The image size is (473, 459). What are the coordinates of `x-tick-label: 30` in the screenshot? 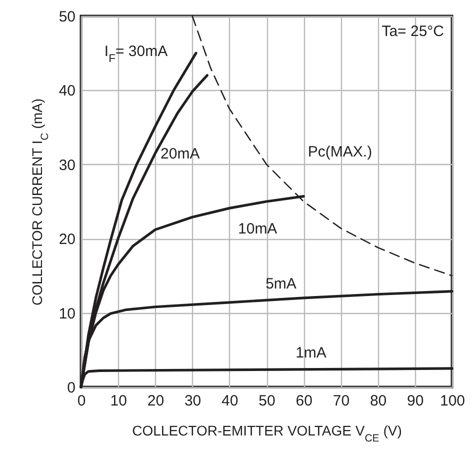 It's located at (193, 401).